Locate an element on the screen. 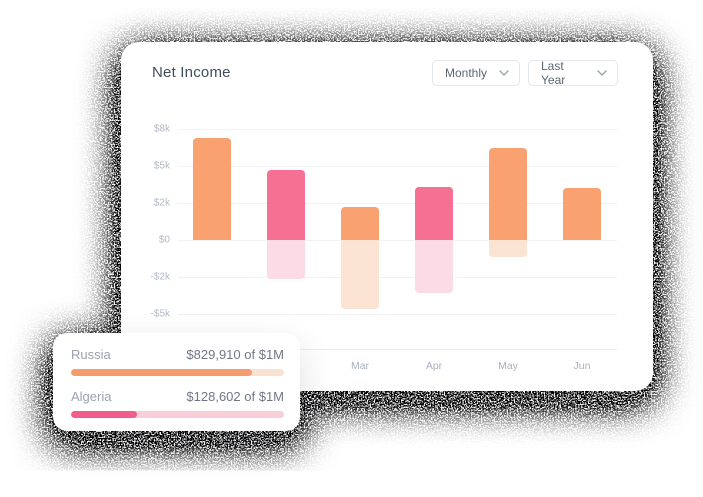 This screenshot has height=497, width=703. frequency-dropdown: Monthly is located at coordinates (476, 73).